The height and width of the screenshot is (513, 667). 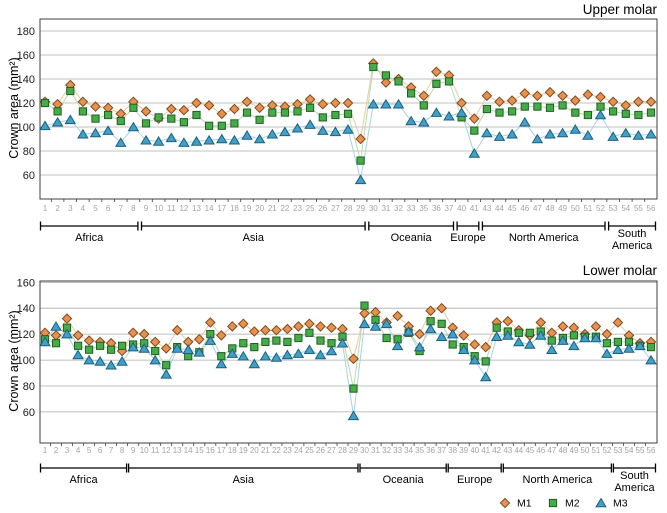 What do you see at coordinates (26, 348) in the screenshot?
I see `y-tick-labels: 160 140 120 100 80 60` at bounding box center [26, 348].